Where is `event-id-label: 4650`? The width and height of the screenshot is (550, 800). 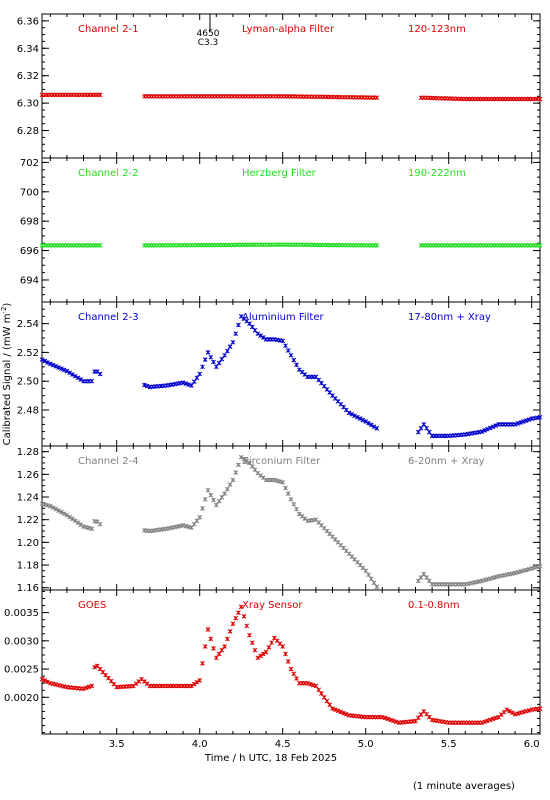 event-id-label: 4650 is located at coordinates (208, 34).